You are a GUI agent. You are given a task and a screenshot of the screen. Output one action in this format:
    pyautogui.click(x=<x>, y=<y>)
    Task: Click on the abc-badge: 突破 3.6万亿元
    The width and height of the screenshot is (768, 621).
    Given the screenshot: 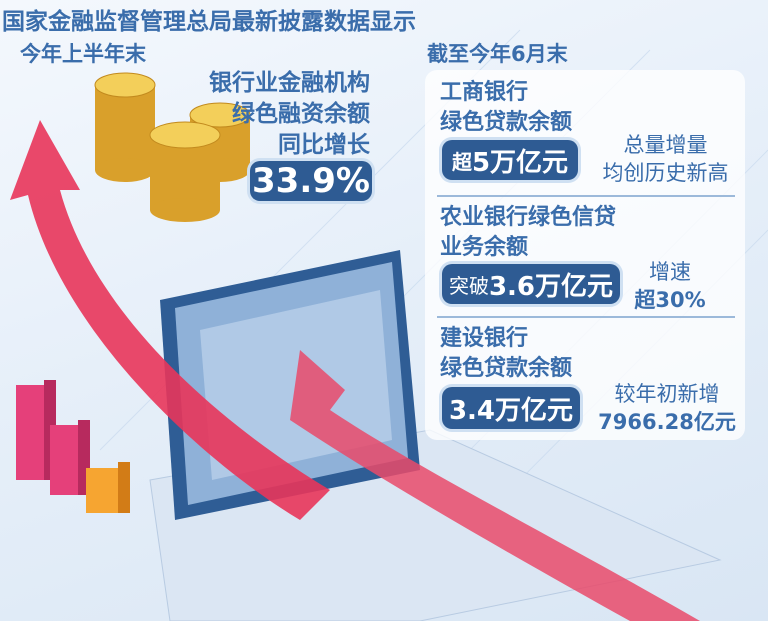 What is the action you would take?
    pyautogui.click(x=531, y=284)
    